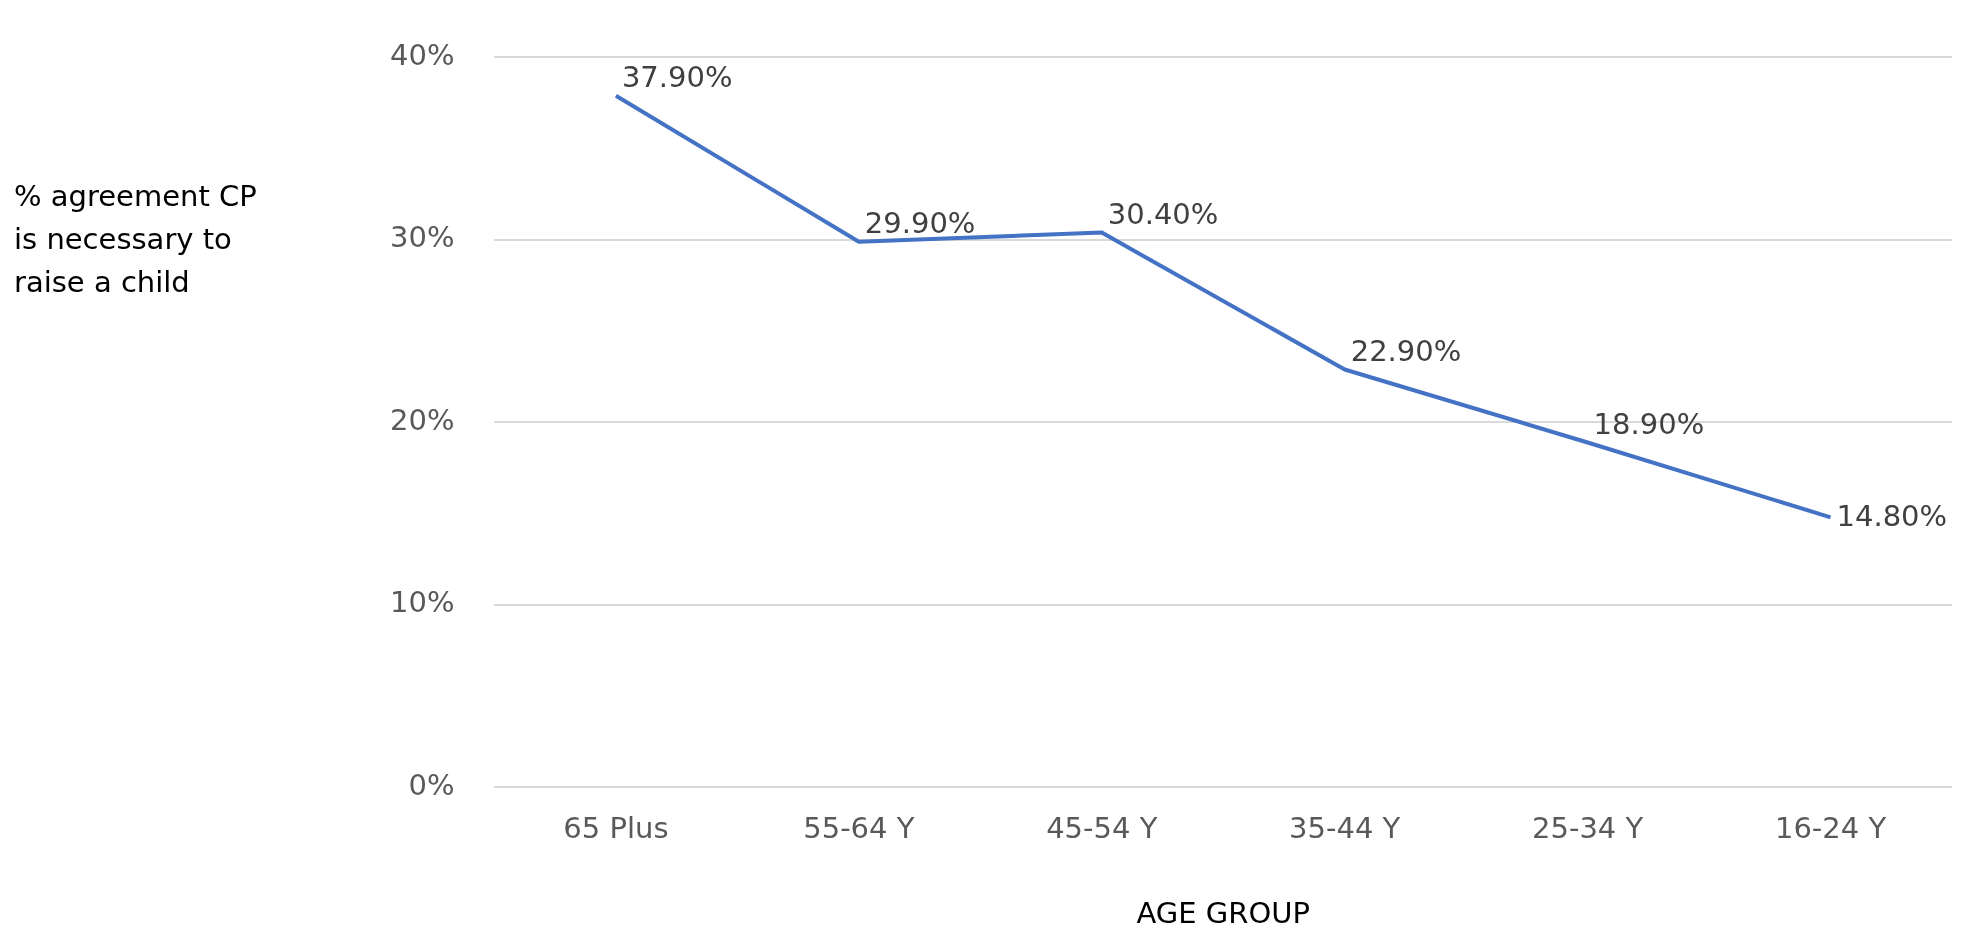 The height and width of the screenshot is (947, 1980). Describe the element at coordinates (1345, 828) in the screenshot. I see `x-tick-label: 35-44 Y` at that location.